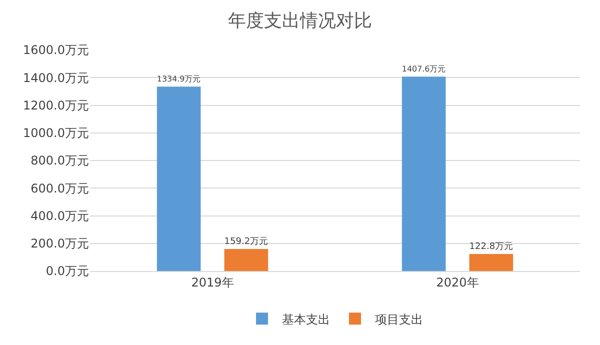 The image size is (600, 345). Describe the element at coordinates (491, 246) in the screenshot. I see `data-label: 122.8万元` at that location.